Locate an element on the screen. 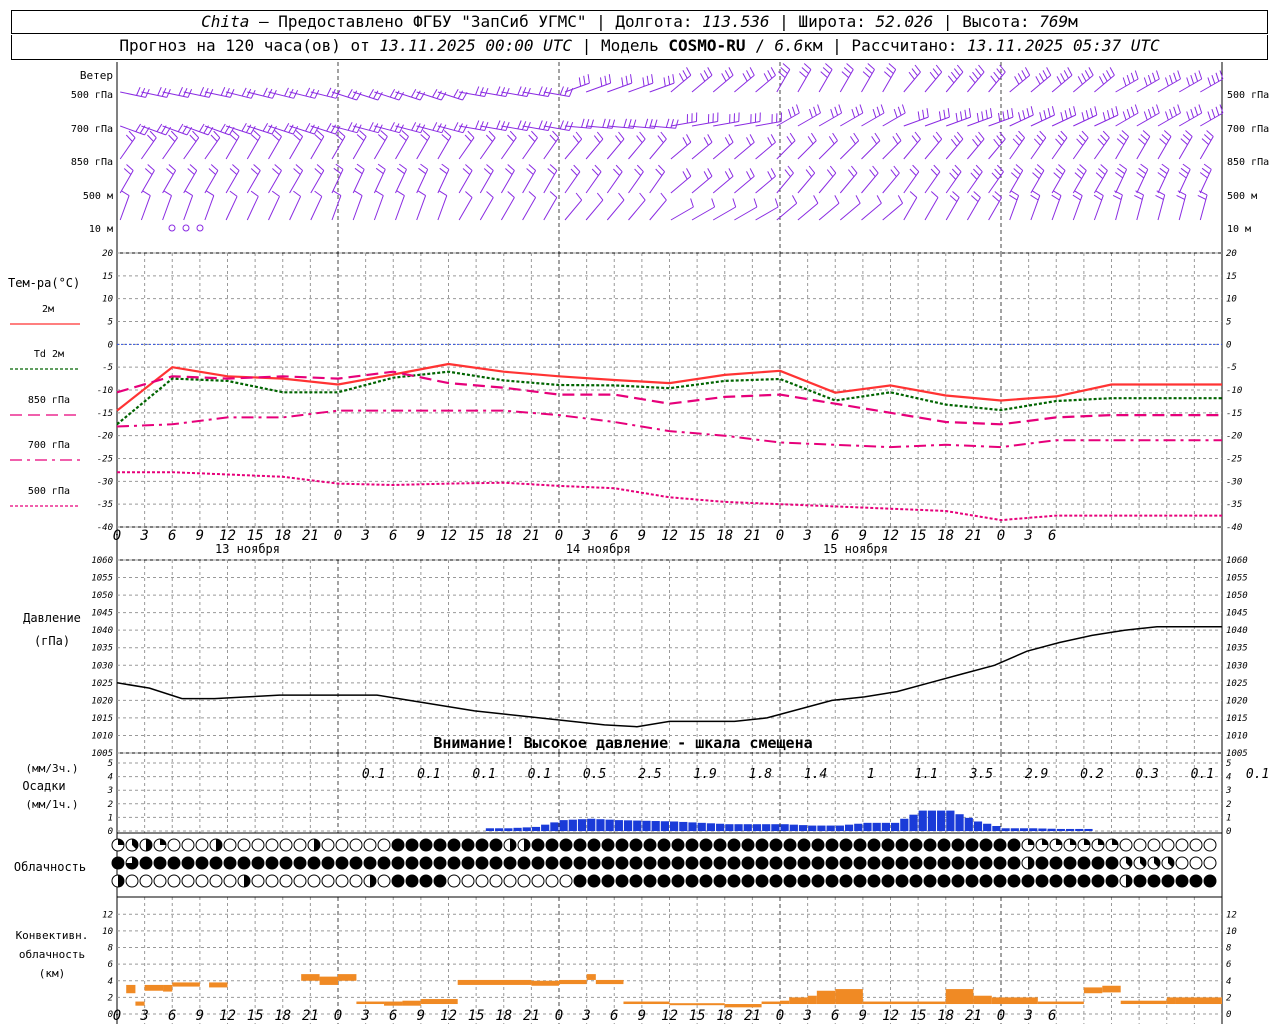  precip-3h-label: 1.8 is located at coordinates (761, 774).